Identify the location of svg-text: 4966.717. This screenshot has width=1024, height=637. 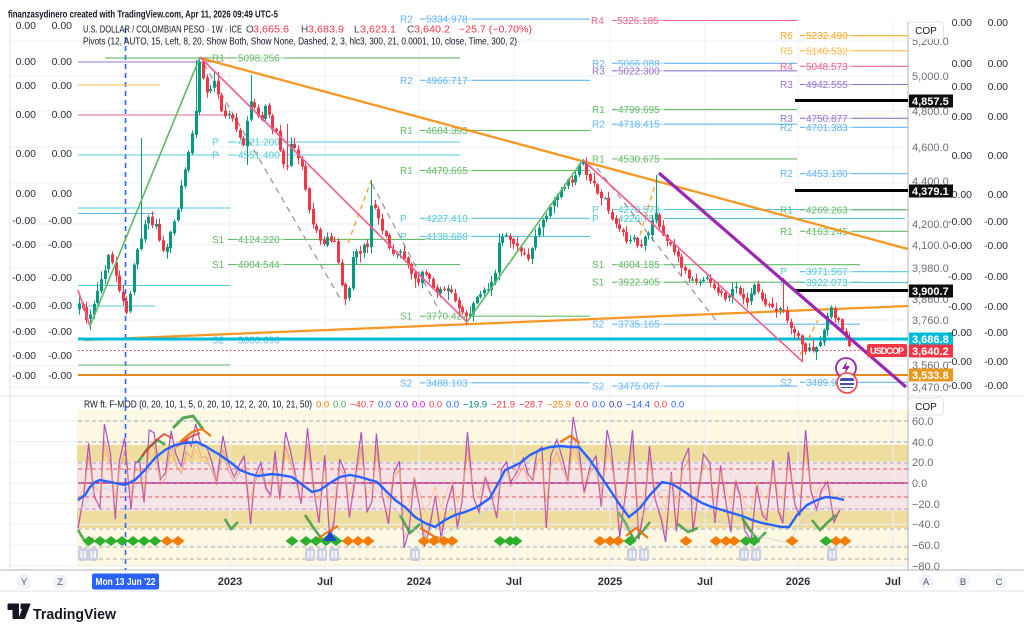
(447, 81).